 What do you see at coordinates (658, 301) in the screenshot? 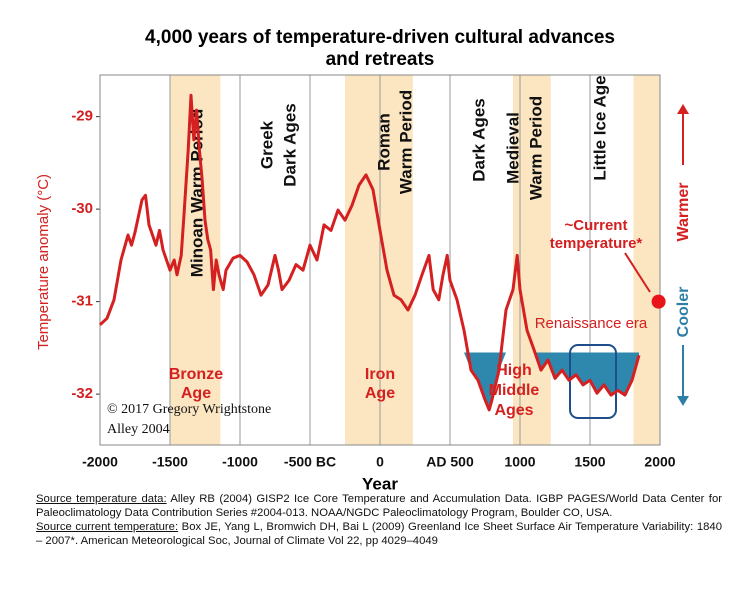
I see `current-temperature-point` at bounding box center [658, 301].